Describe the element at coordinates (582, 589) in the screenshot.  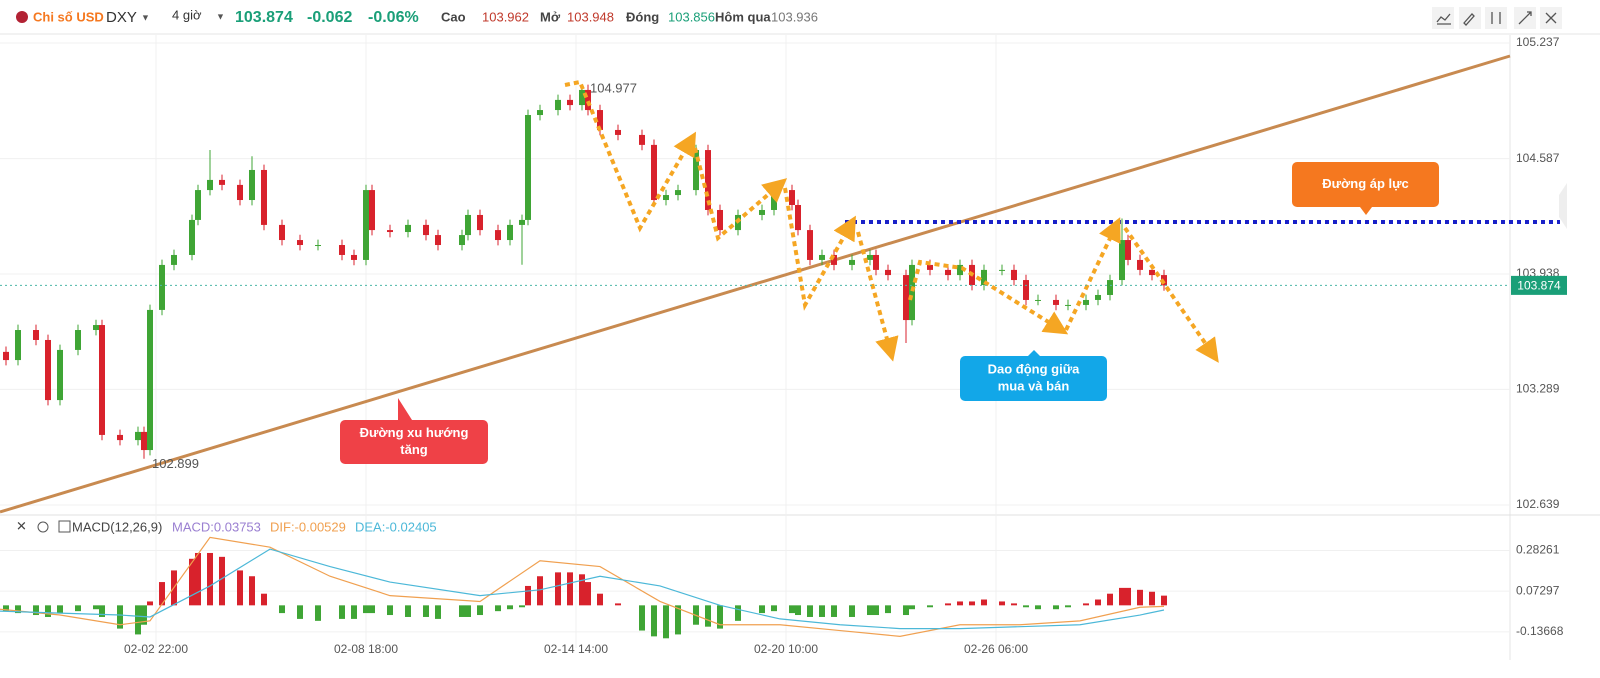
I see `macd-line` at that location.